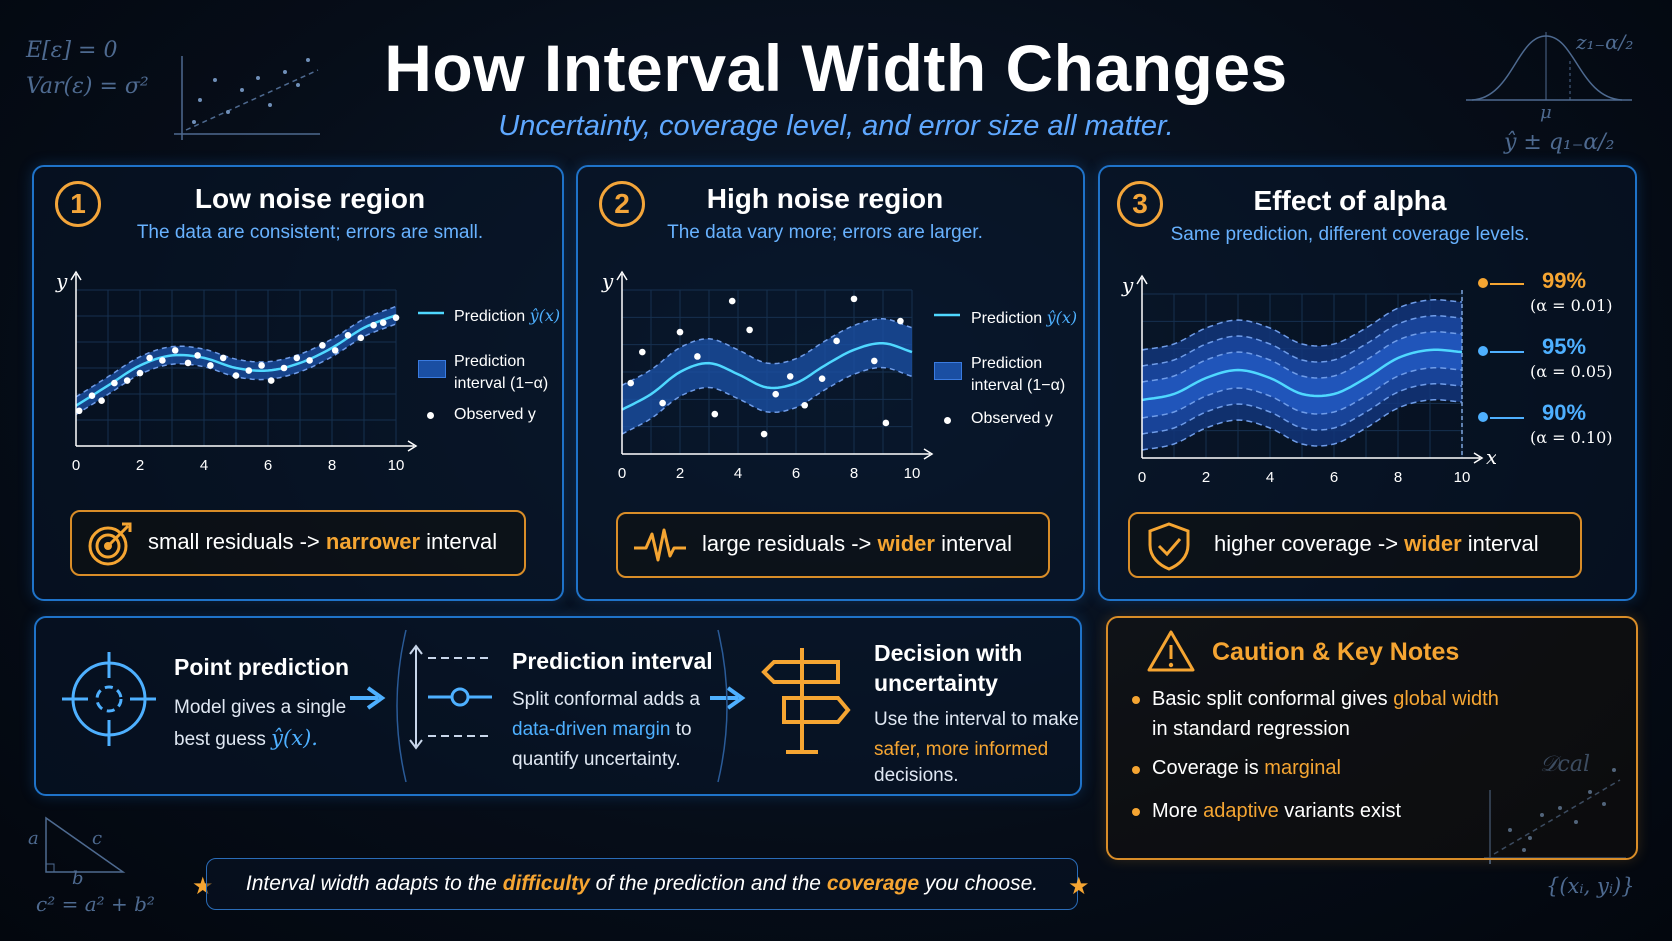 This screenshot has height=941, width=1672. Describe the element at coordinates (622, 204) in the screenshot. I see `panel-number-2: 2` at that location.